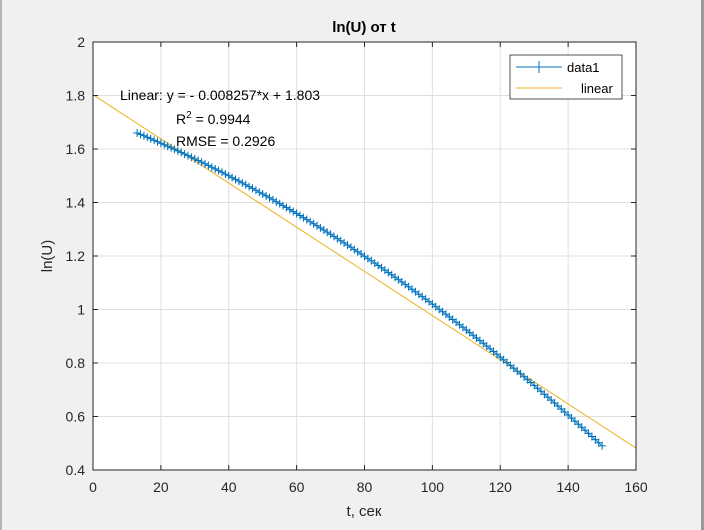 Image resolution: width=704 pixels, height=530 pixels. What do you see at coordinates (93, 487) in the screenshot?
I see `x-tick-label: 0` at bounding box center [93, 487].